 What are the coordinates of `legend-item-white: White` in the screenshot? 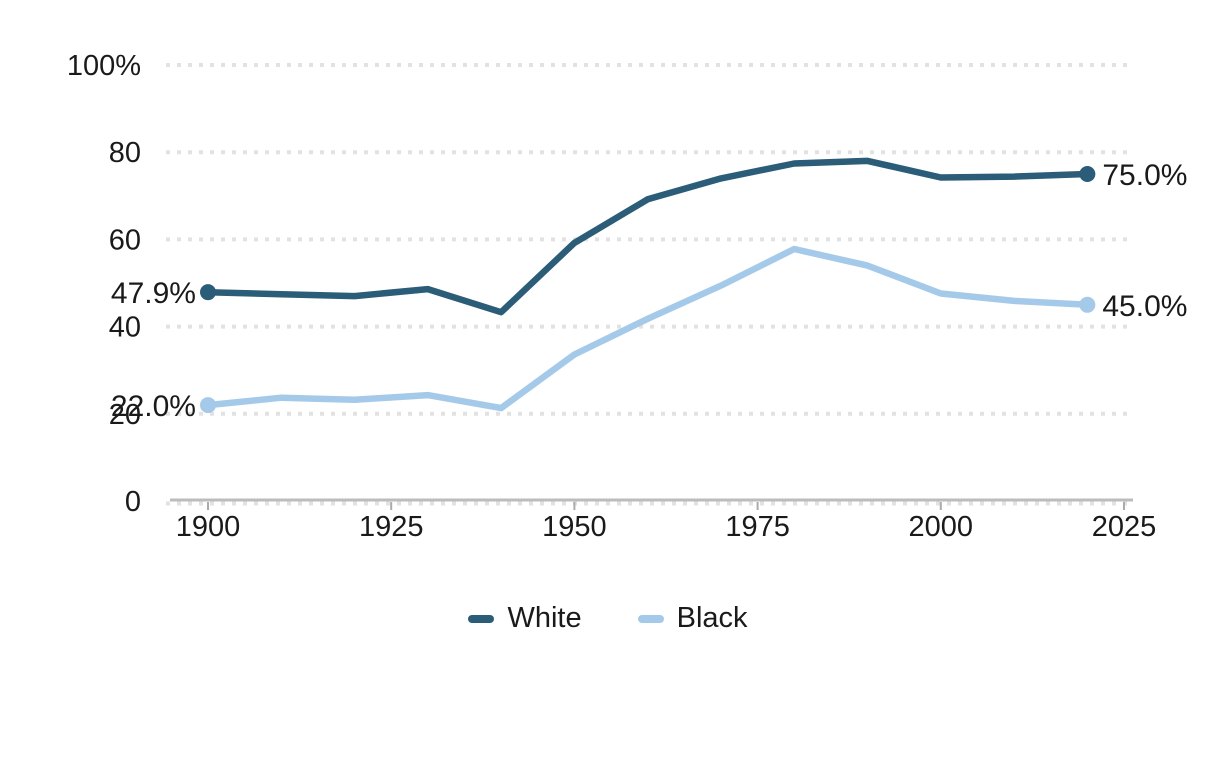 It's located at (525, 618).